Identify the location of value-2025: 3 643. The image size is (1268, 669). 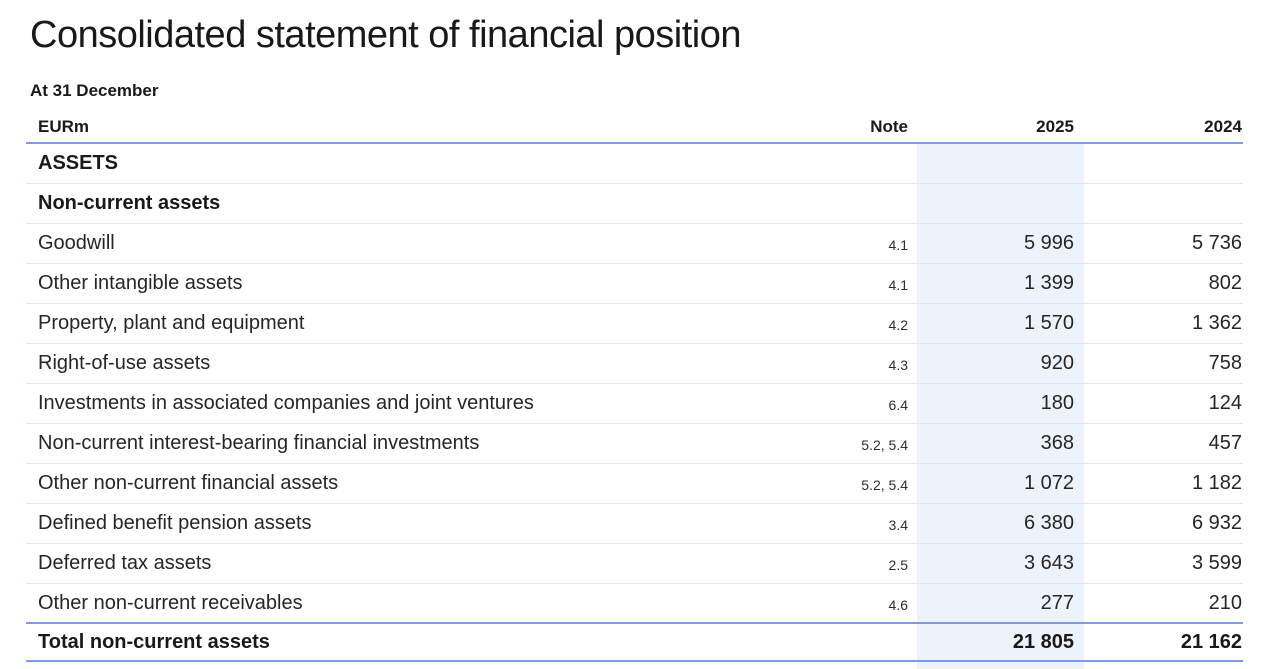
(1048, 563).